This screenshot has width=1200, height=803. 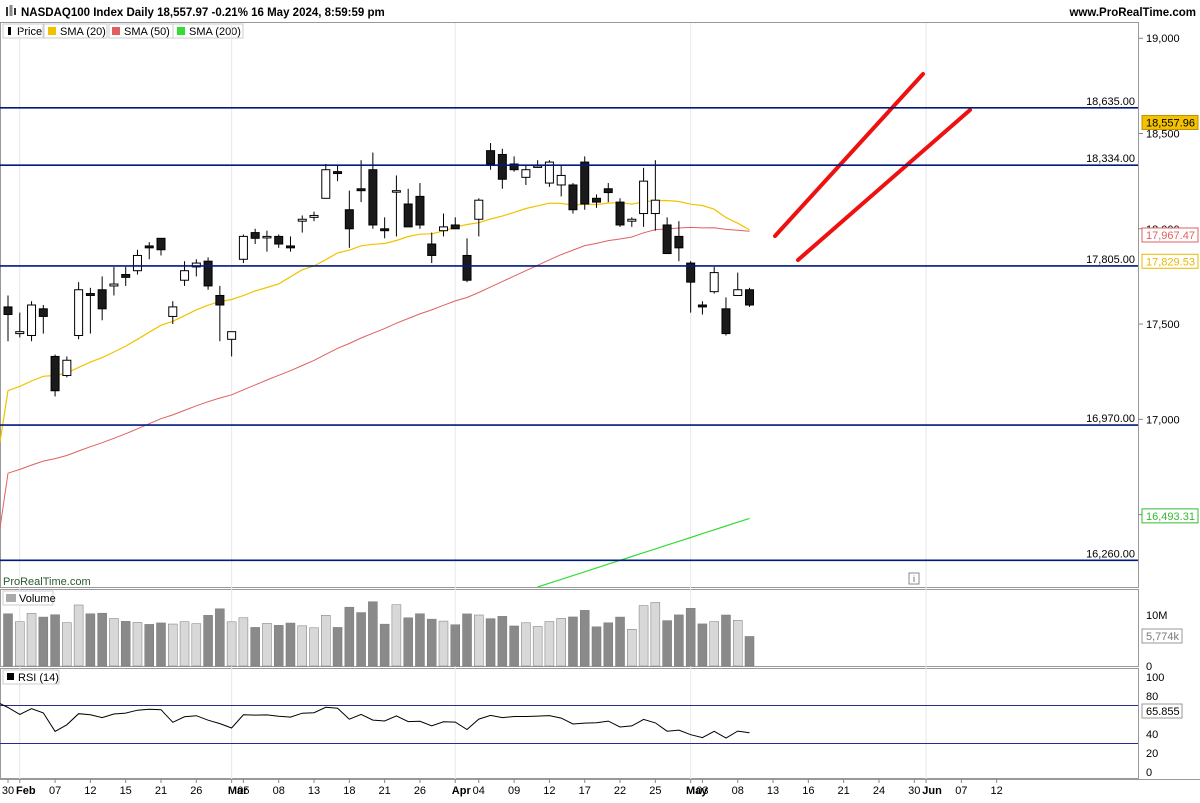 What do you see at coordinates (643, 552) in the screenshot?
I see `sma200-line` at bounding box center [643, 552].